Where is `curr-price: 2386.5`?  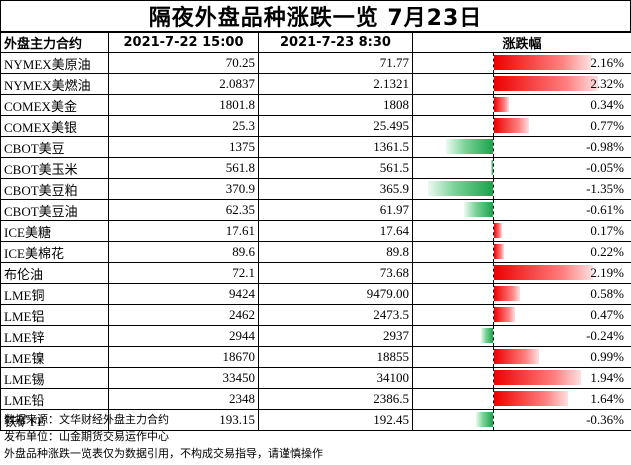 curr-price: 2386.5 is located at coordinates (335, 399).